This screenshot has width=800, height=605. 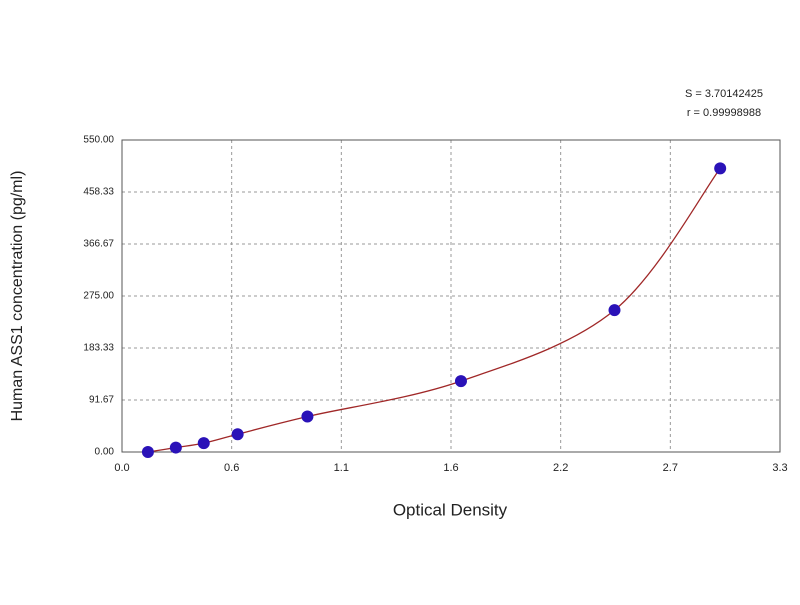 I want to click on y-tick-label: 366.67, so click(x=98, y=244).